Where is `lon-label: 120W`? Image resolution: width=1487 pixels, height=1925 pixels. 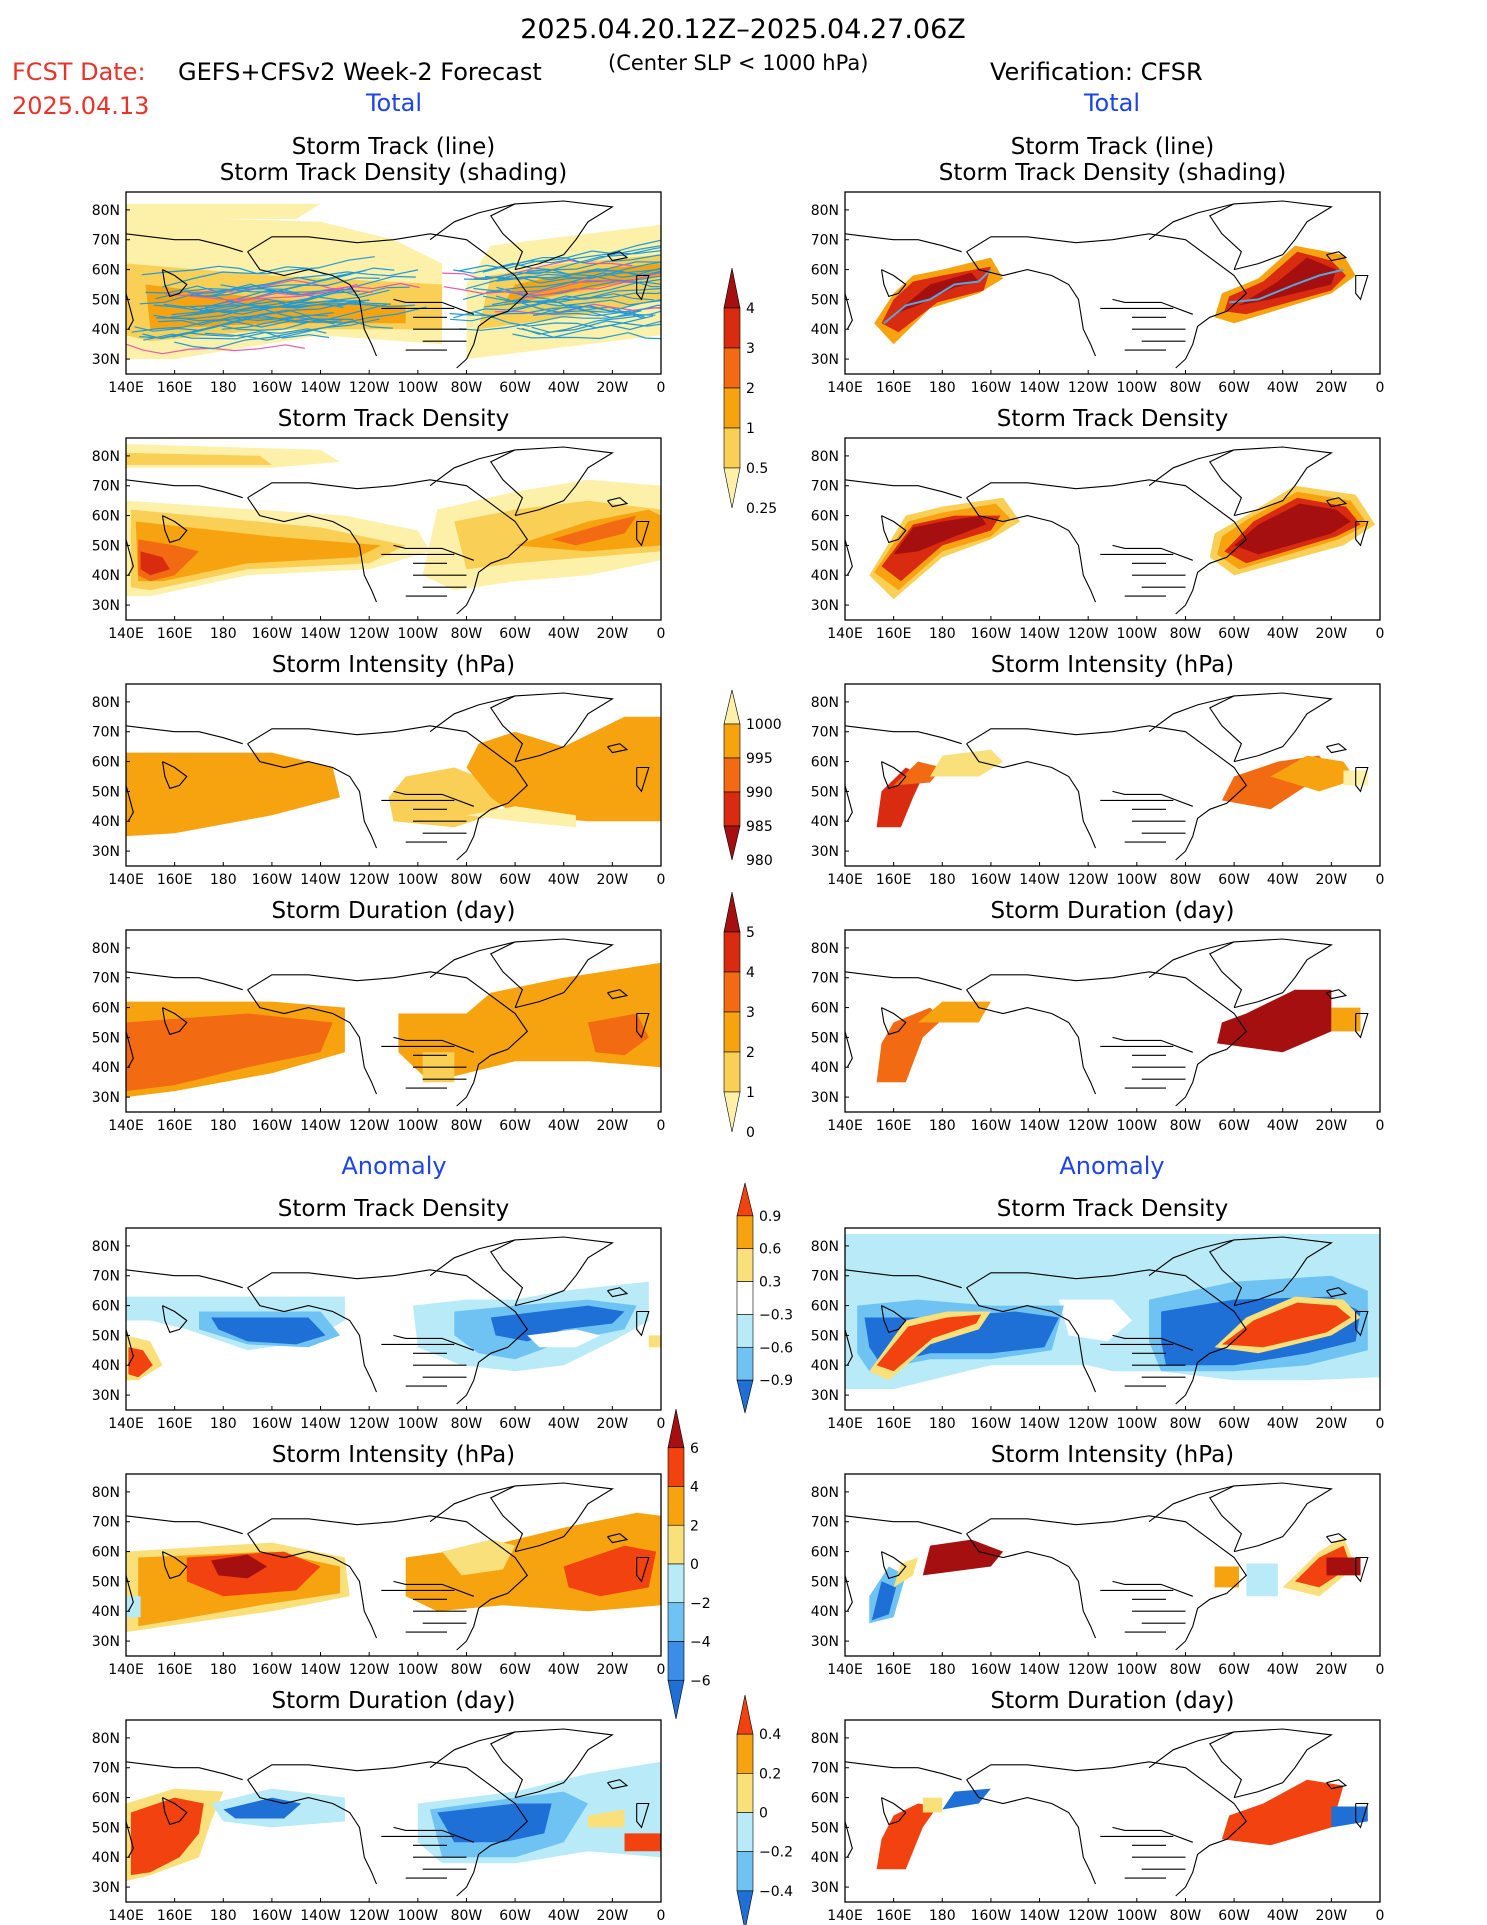
lon-label: 120W is located at coordinates (1088, 1424).